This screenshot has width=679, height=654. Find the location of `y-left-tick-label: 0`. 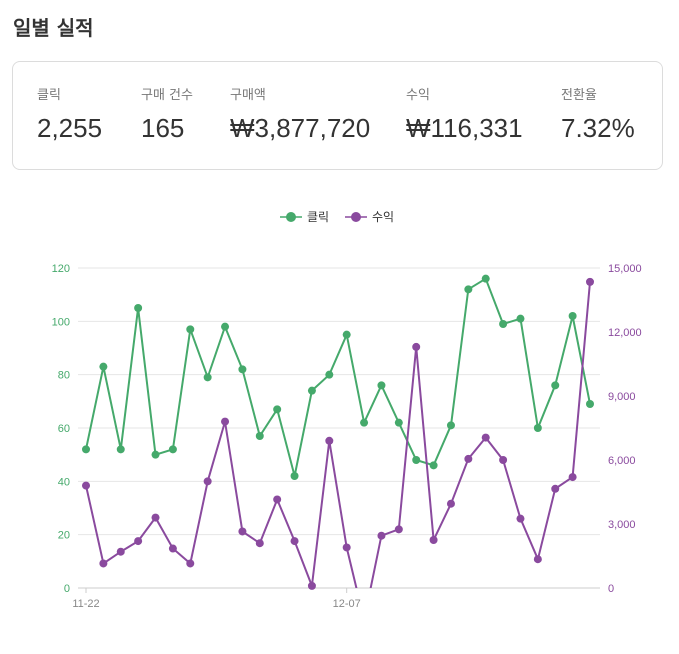

y-left-tick-label: 0 is located at coordinates (67, 589).